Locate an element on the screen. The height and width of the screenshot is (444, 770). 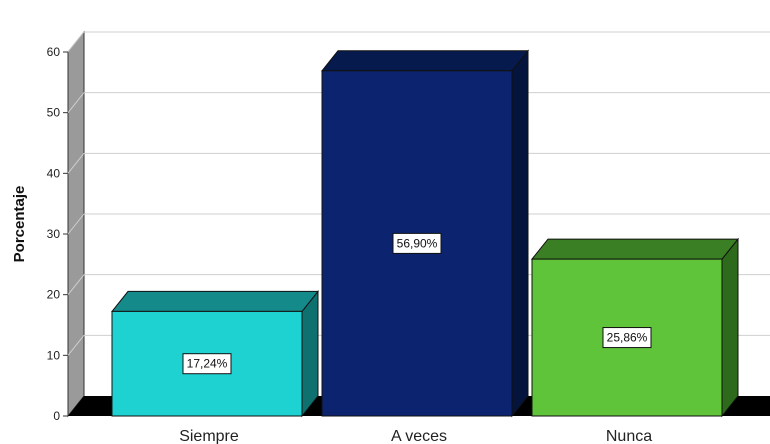
data-label-text: 17,24% is located at coordinates (207, 364).